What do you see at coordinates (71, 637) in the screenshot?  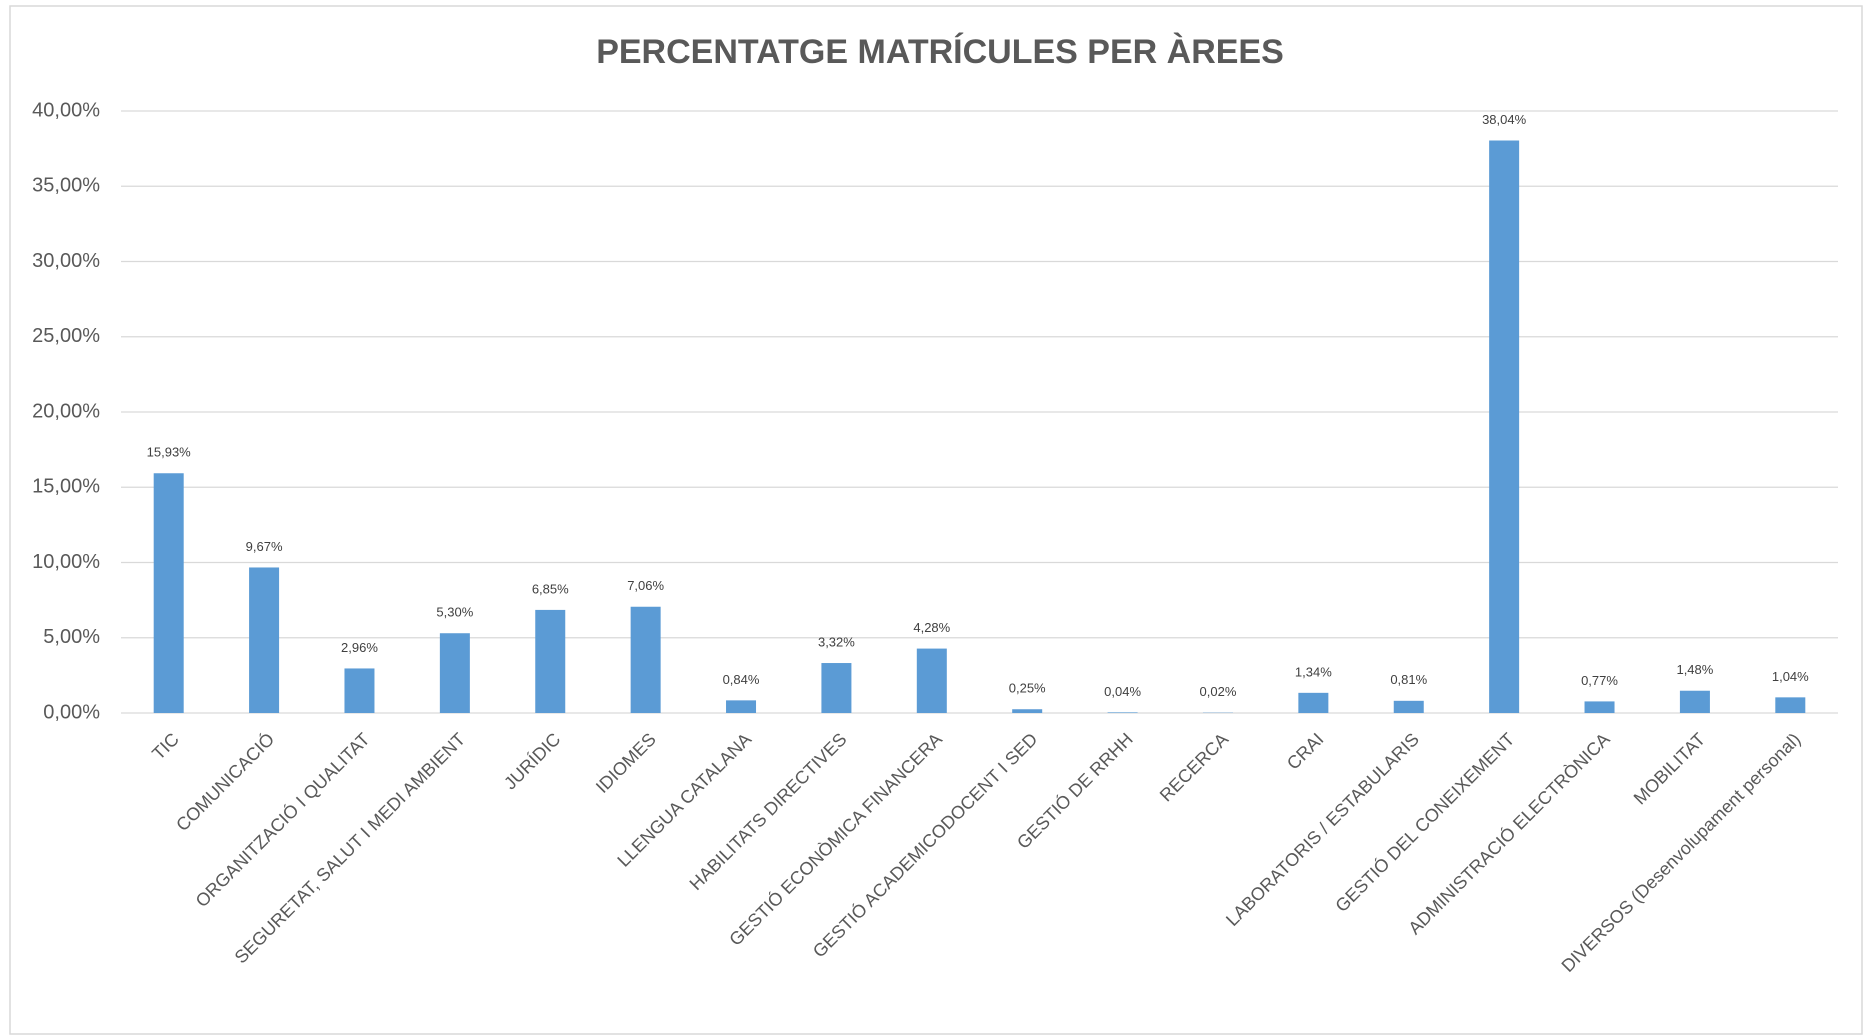 I see `y-tick-label: 5,00%` at bounding box center [71, 637].